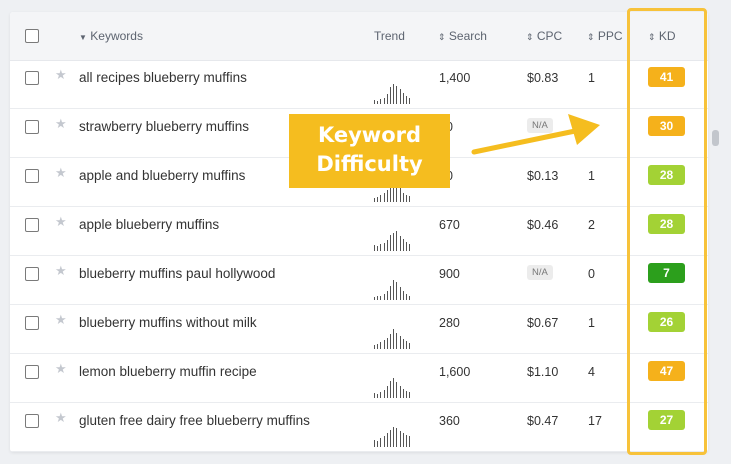 The image size is (731, 464). What do you see at coordinates (540, 272) in the screenshot?
I see `cpc-na-badge: N/A` at bounding box center [540, 272].